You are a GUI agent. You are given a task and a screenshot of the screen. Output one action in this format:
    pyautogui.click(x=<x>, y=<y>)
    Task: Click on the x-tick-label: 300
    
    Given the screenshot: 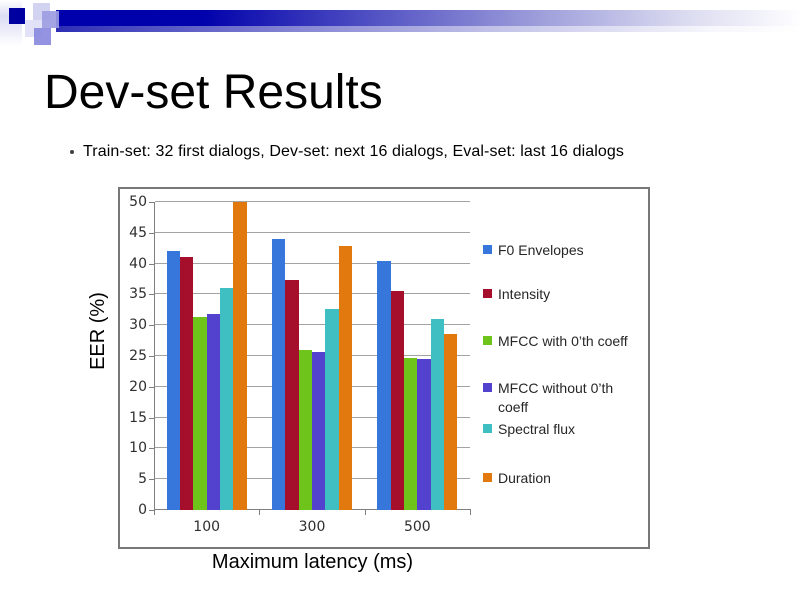 What is the action you would take?
    pyautogui.click(x=312, y=527)
    